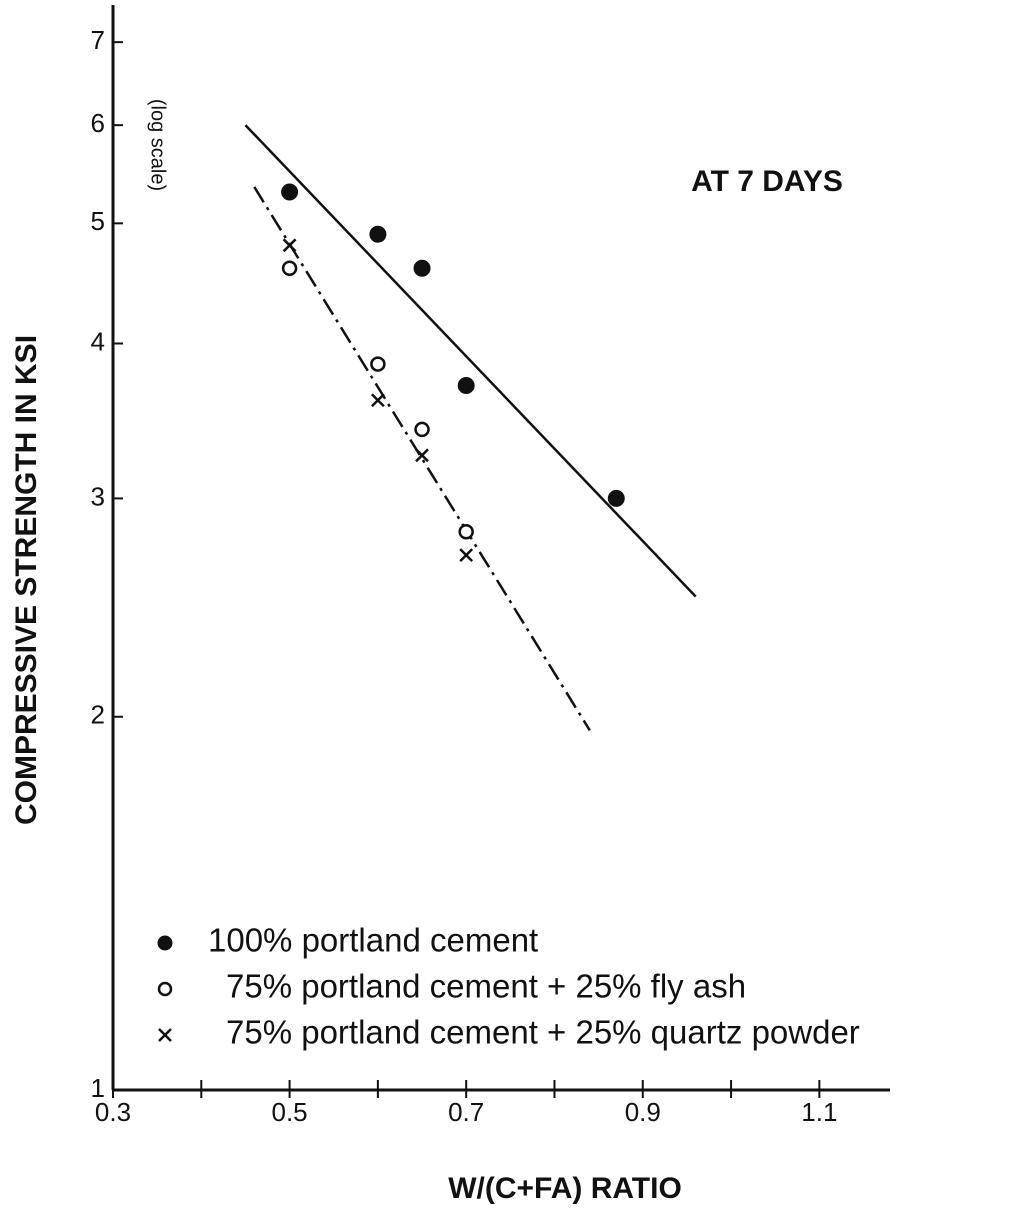 Image resolution: width=1027 pixels, height=1212 pixels. I want to click on trend-line, so click(422, 459).